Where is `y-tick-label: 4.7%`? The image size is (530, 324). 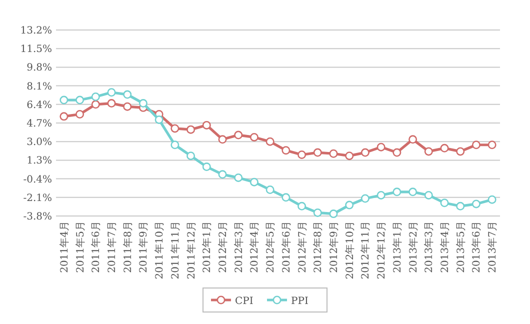
y-tick-label: 4.7% is located at coordinates (39, 124).